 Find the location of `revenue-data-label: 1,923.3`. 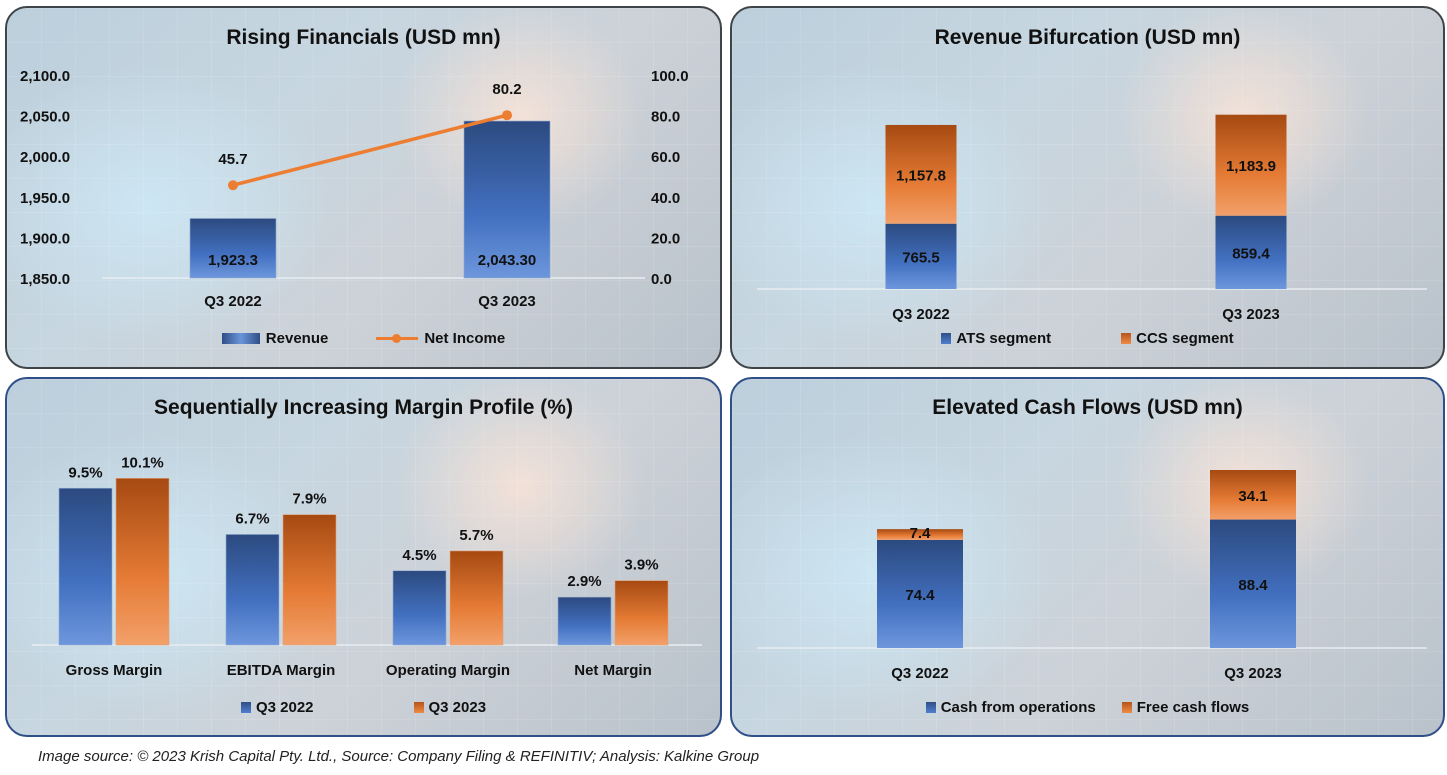

revenue-data-label: 1,923.3 is located at coordinates (233, 260).